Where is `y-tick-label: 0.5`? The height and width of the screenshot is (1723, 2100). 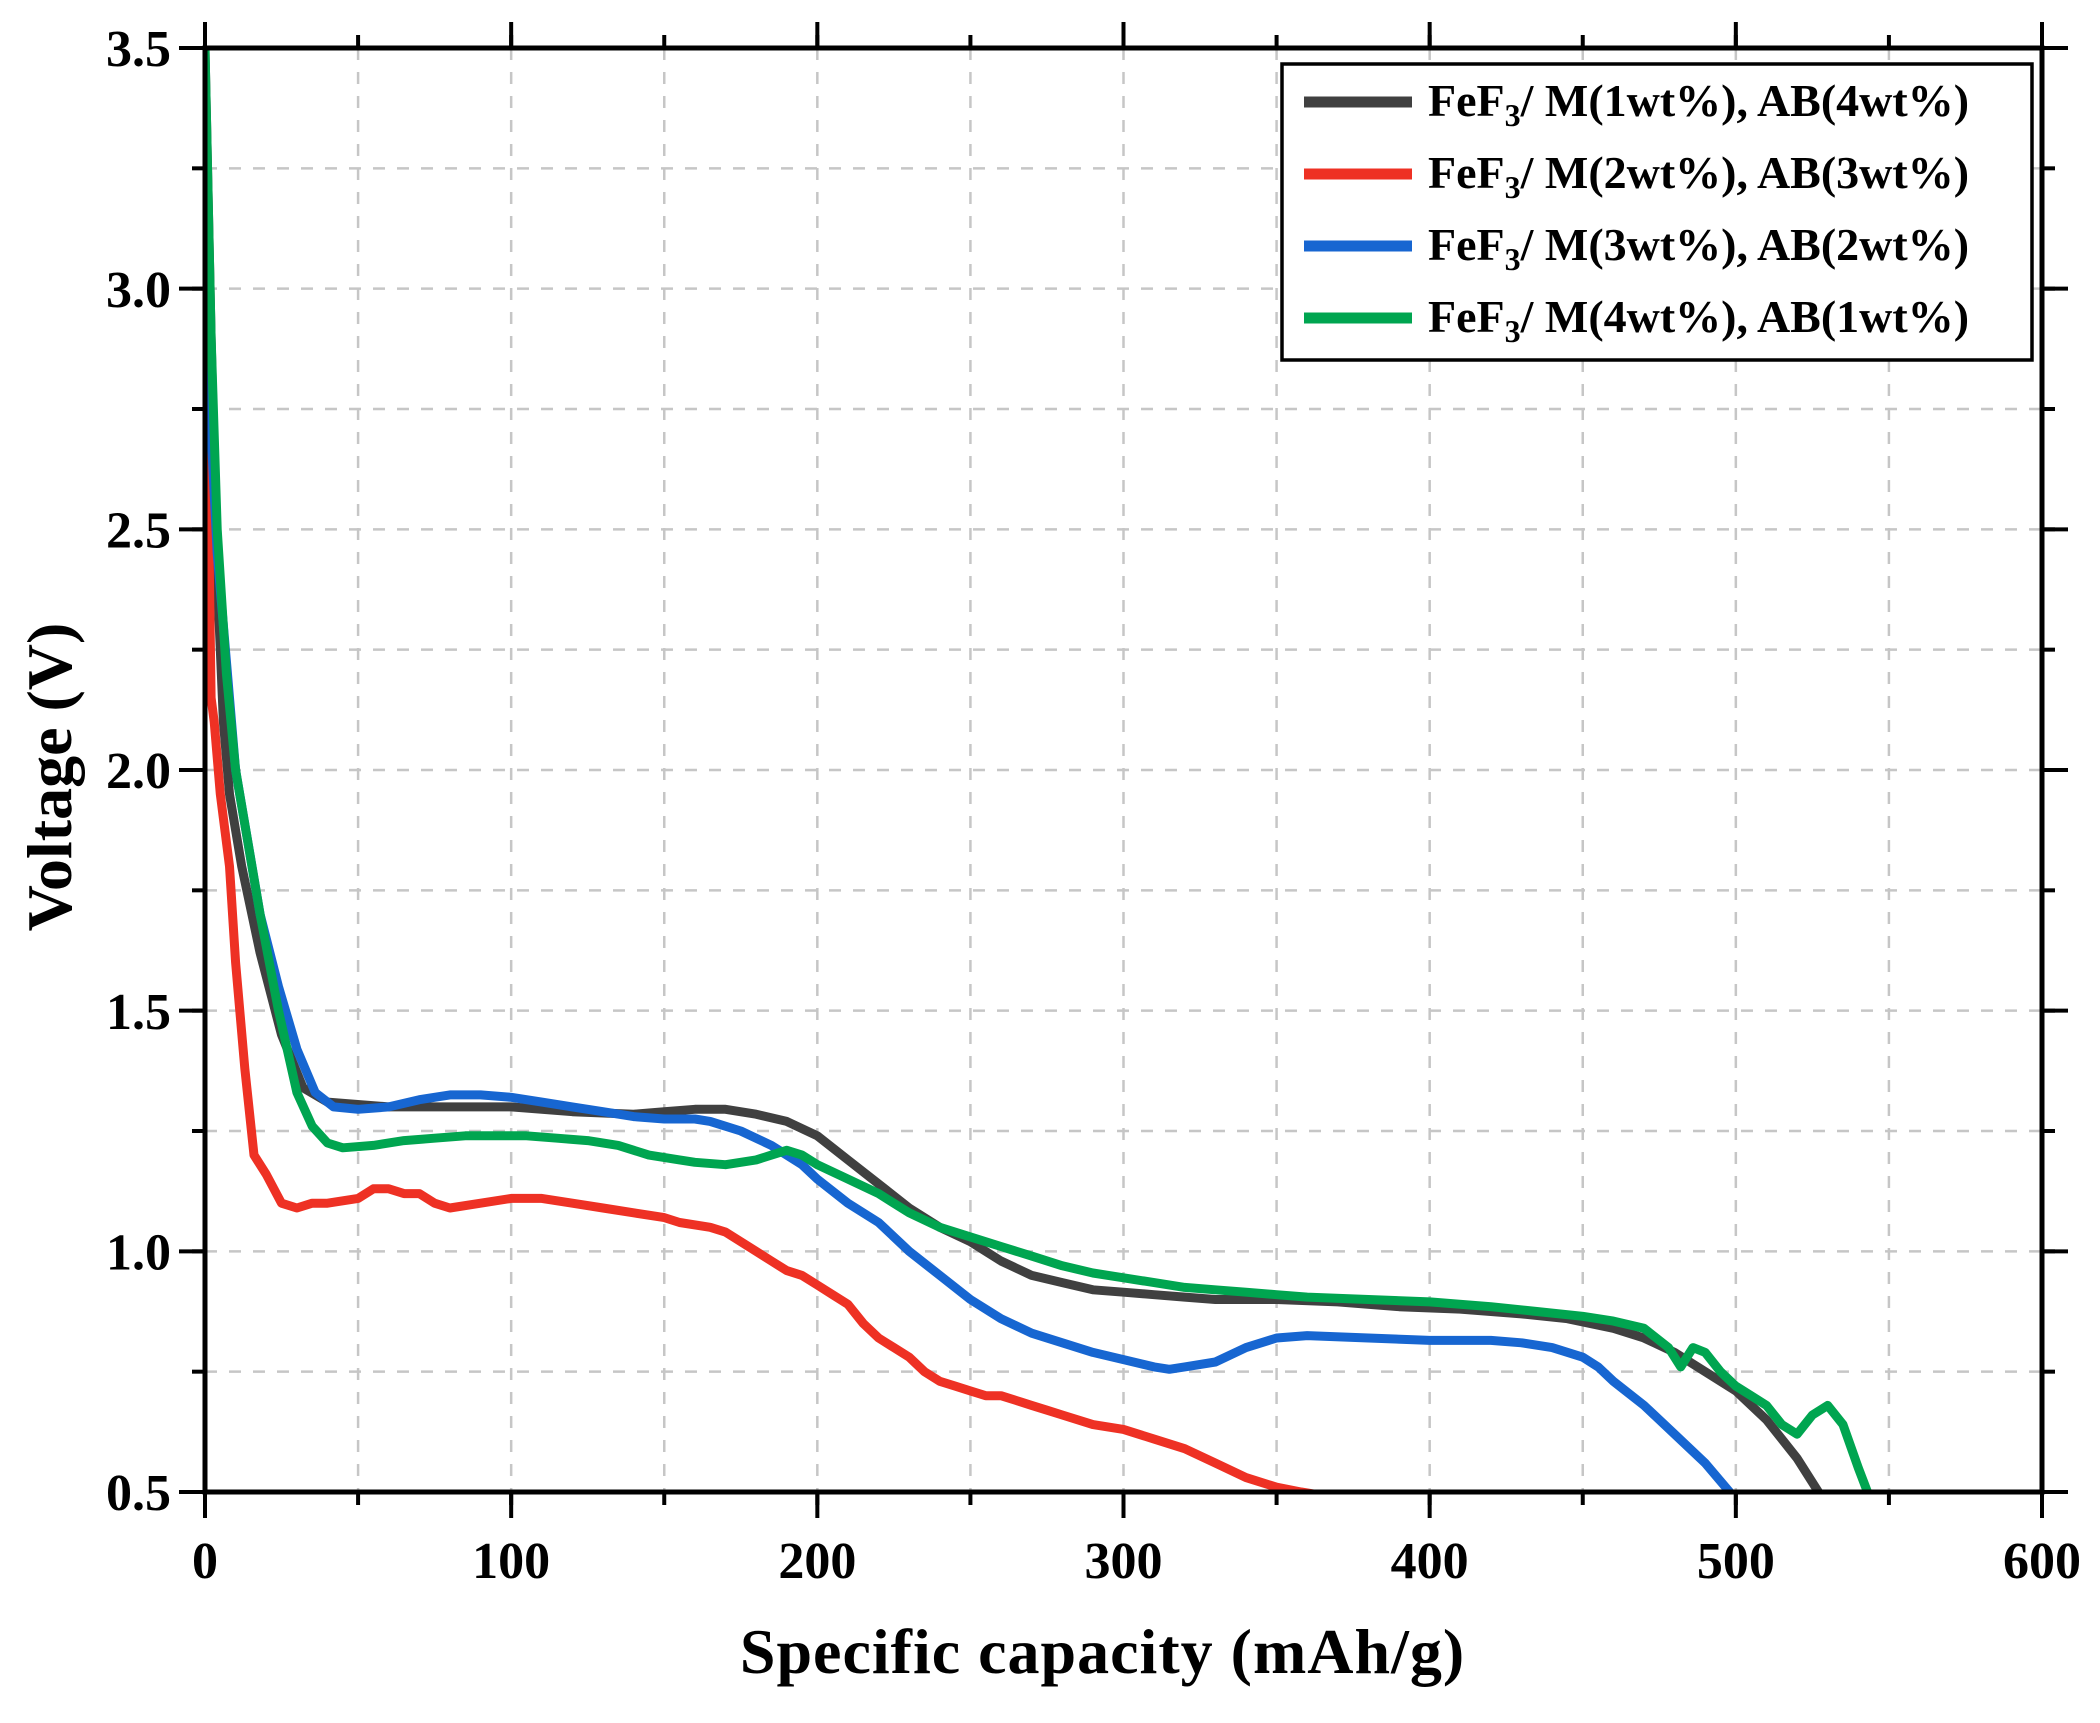 y-tick-label: 0.5 is located at coordinates (138, 1493).